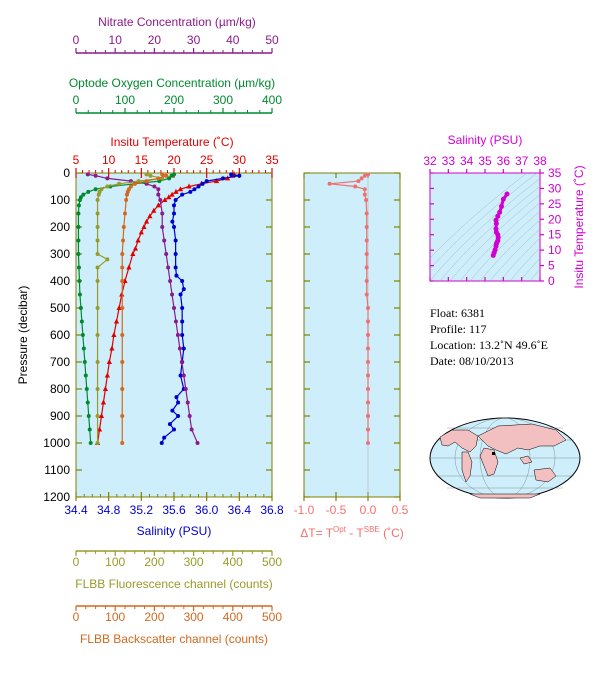  What do you see at coordinates (540, 161) in the screenshot?
I see `ts-salinity-tick-label: 38` at bounding box center [540, 161].